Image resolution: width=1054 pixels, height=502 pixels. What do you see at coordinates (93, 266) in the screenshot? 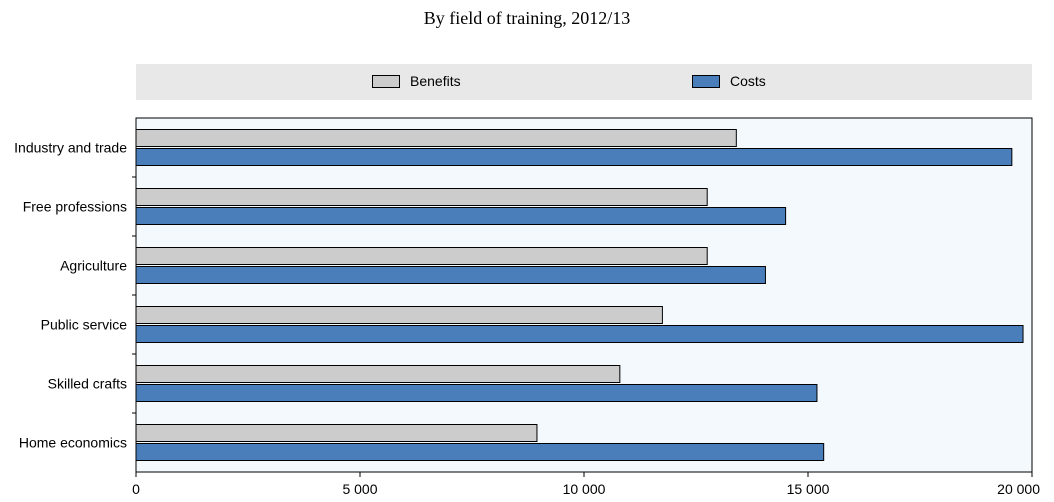
I see `category-label: Agriculture` at bounding box center [93, 266].